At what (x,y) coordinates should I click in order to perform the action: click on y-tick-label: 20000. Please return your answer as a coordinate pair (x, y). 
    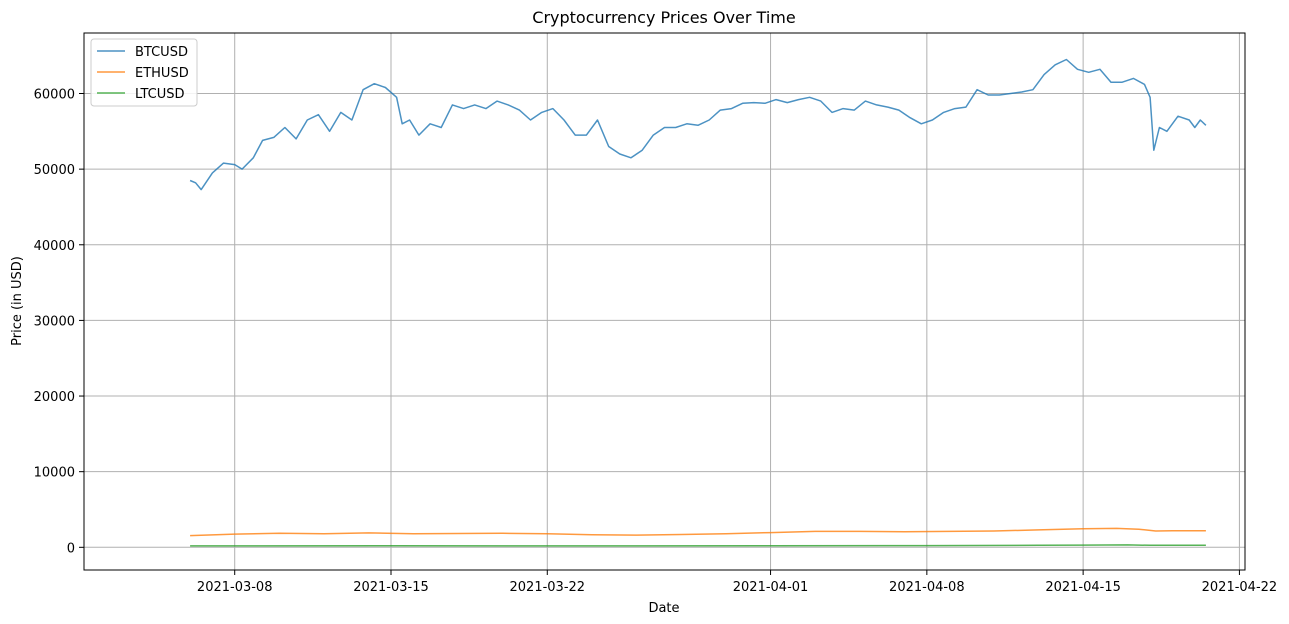
    Looking at the image, I should click on (54, 397).